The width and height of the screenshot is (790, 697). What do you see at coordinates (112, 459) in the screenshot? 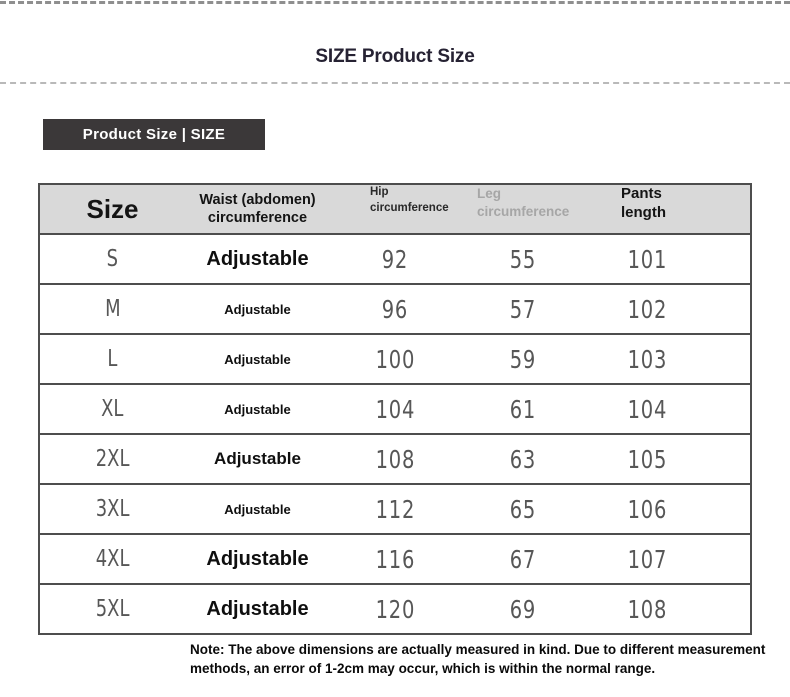
I see `size-cell: 2XL` at bounding box center [112, 459].